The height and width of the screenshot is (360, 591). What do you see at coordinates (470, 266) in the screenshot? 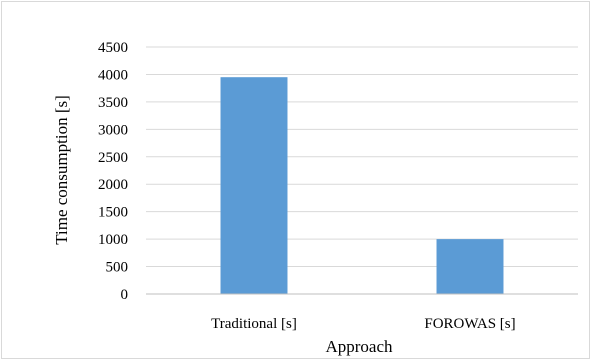
I see `bar-forowas-s` at bounding box center [470, 266].